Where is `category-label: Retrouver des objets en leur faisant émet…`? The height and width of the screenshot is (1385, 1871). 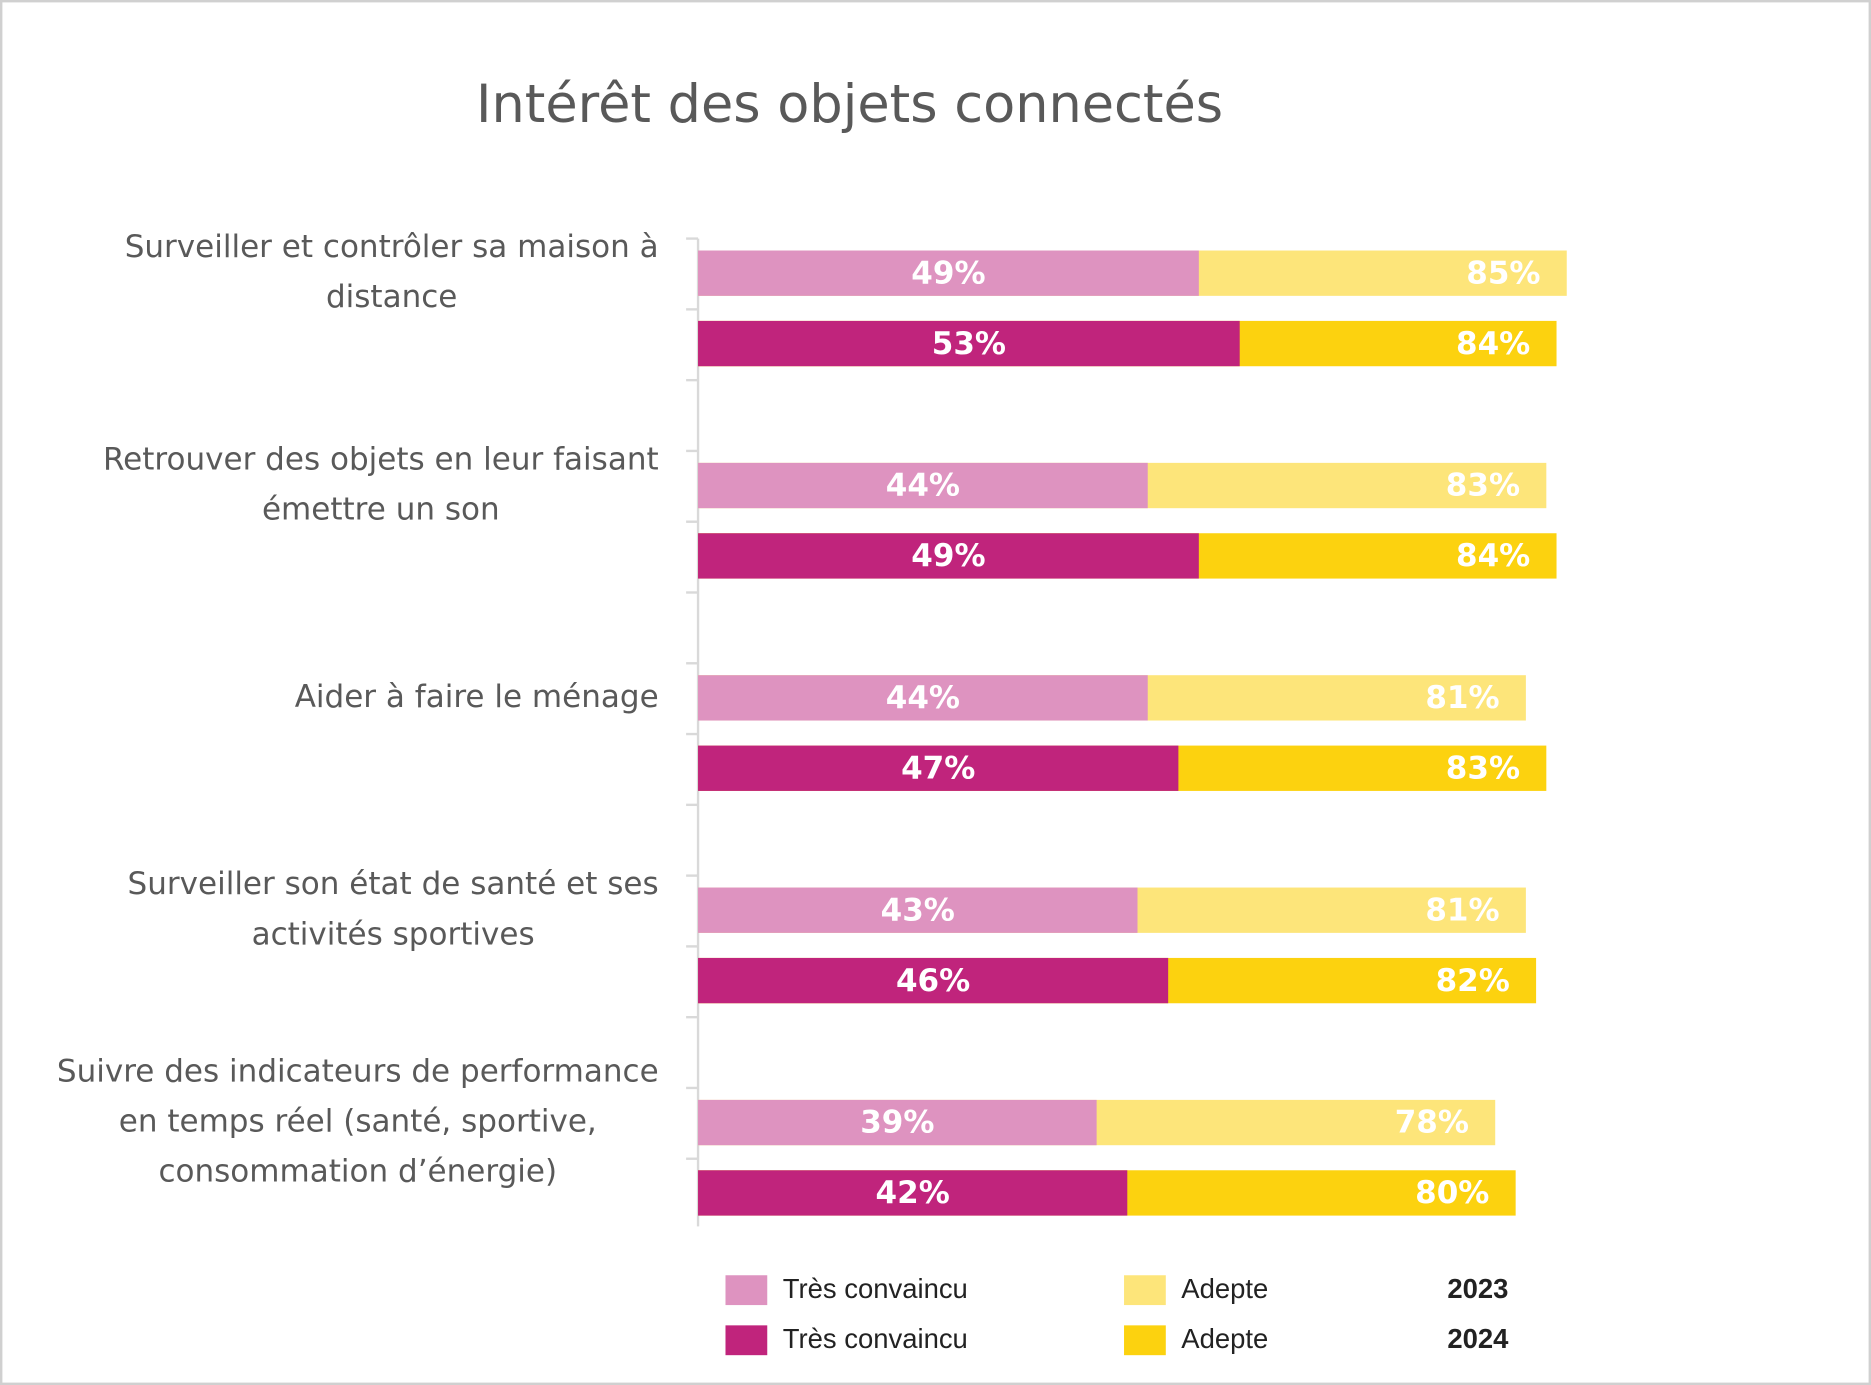 category-label: Retrouver des objets en leur faisant émet… is located at coordinates (381, 484).